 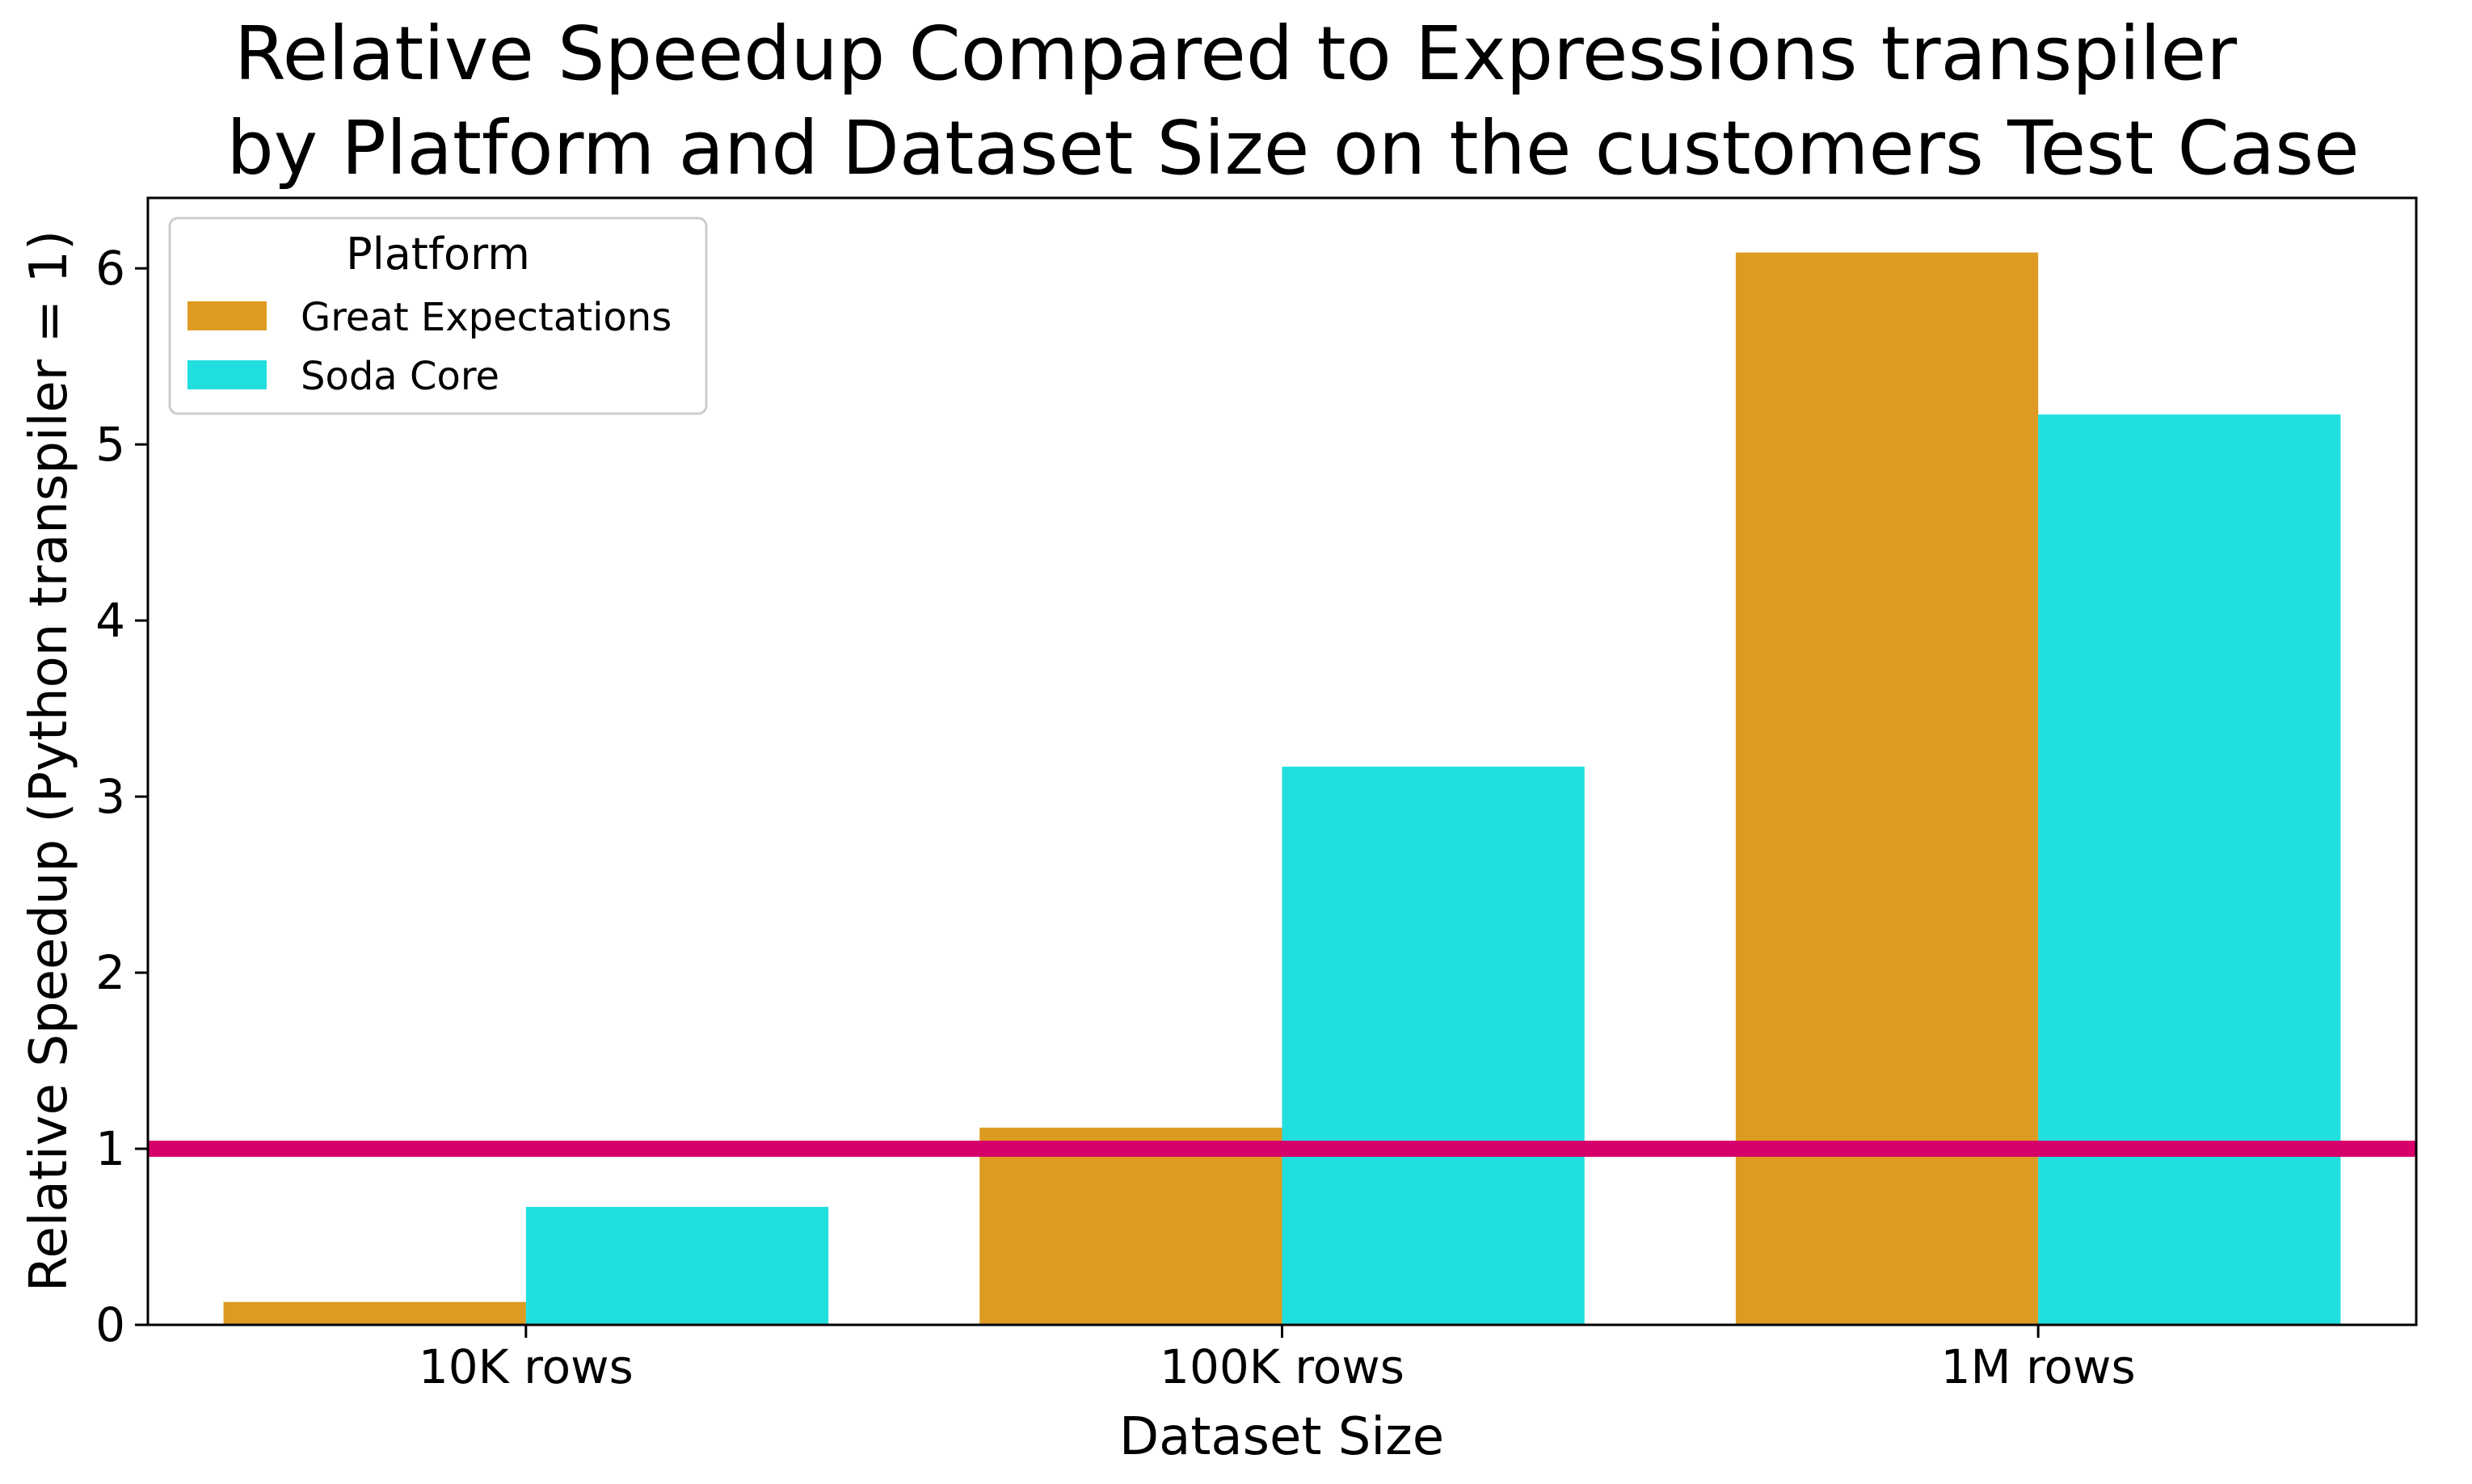 What do you see at coordinates (110, 445) in the screenshot?
I see `y-tick-label: 5` at bounding box center [110, 445].